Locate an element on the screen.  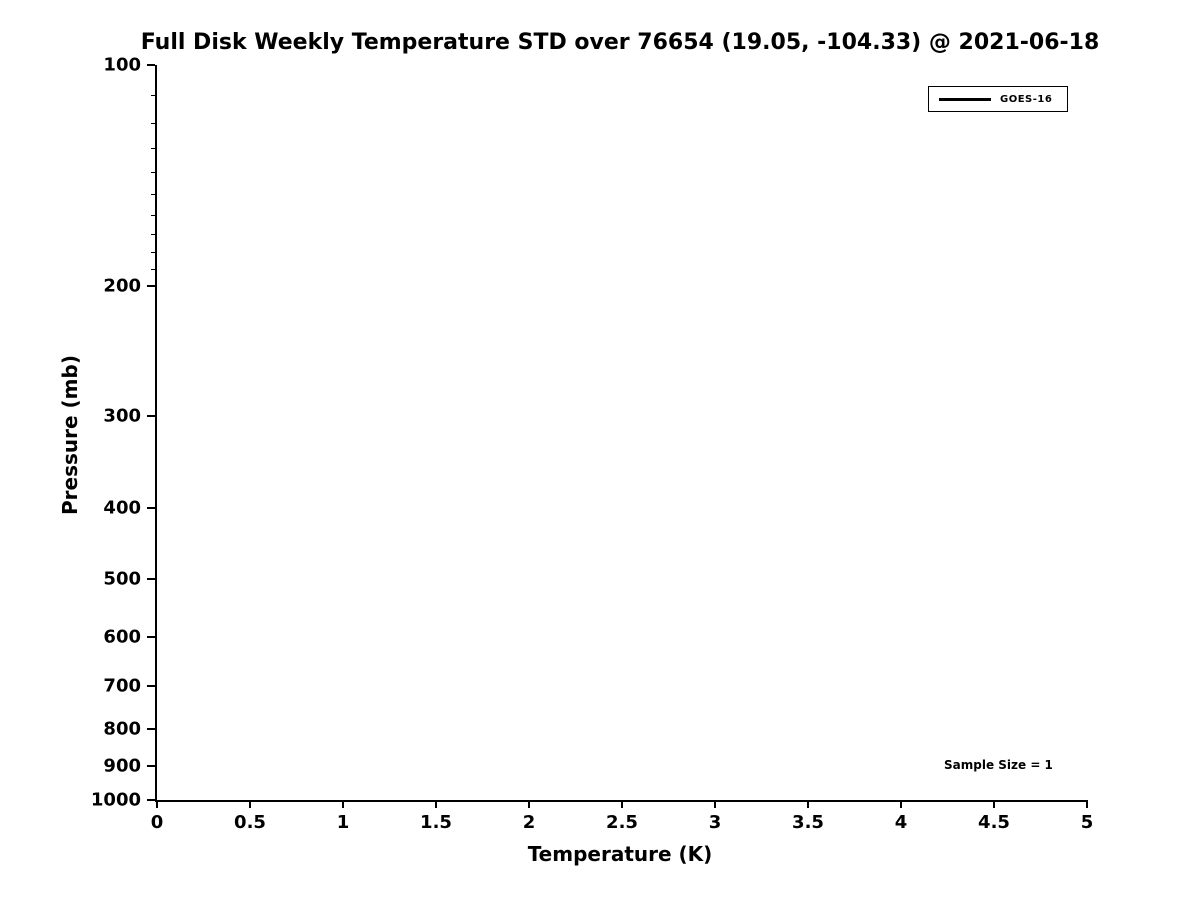
x-tick-label: 1 is located at coordinates (343, 822).